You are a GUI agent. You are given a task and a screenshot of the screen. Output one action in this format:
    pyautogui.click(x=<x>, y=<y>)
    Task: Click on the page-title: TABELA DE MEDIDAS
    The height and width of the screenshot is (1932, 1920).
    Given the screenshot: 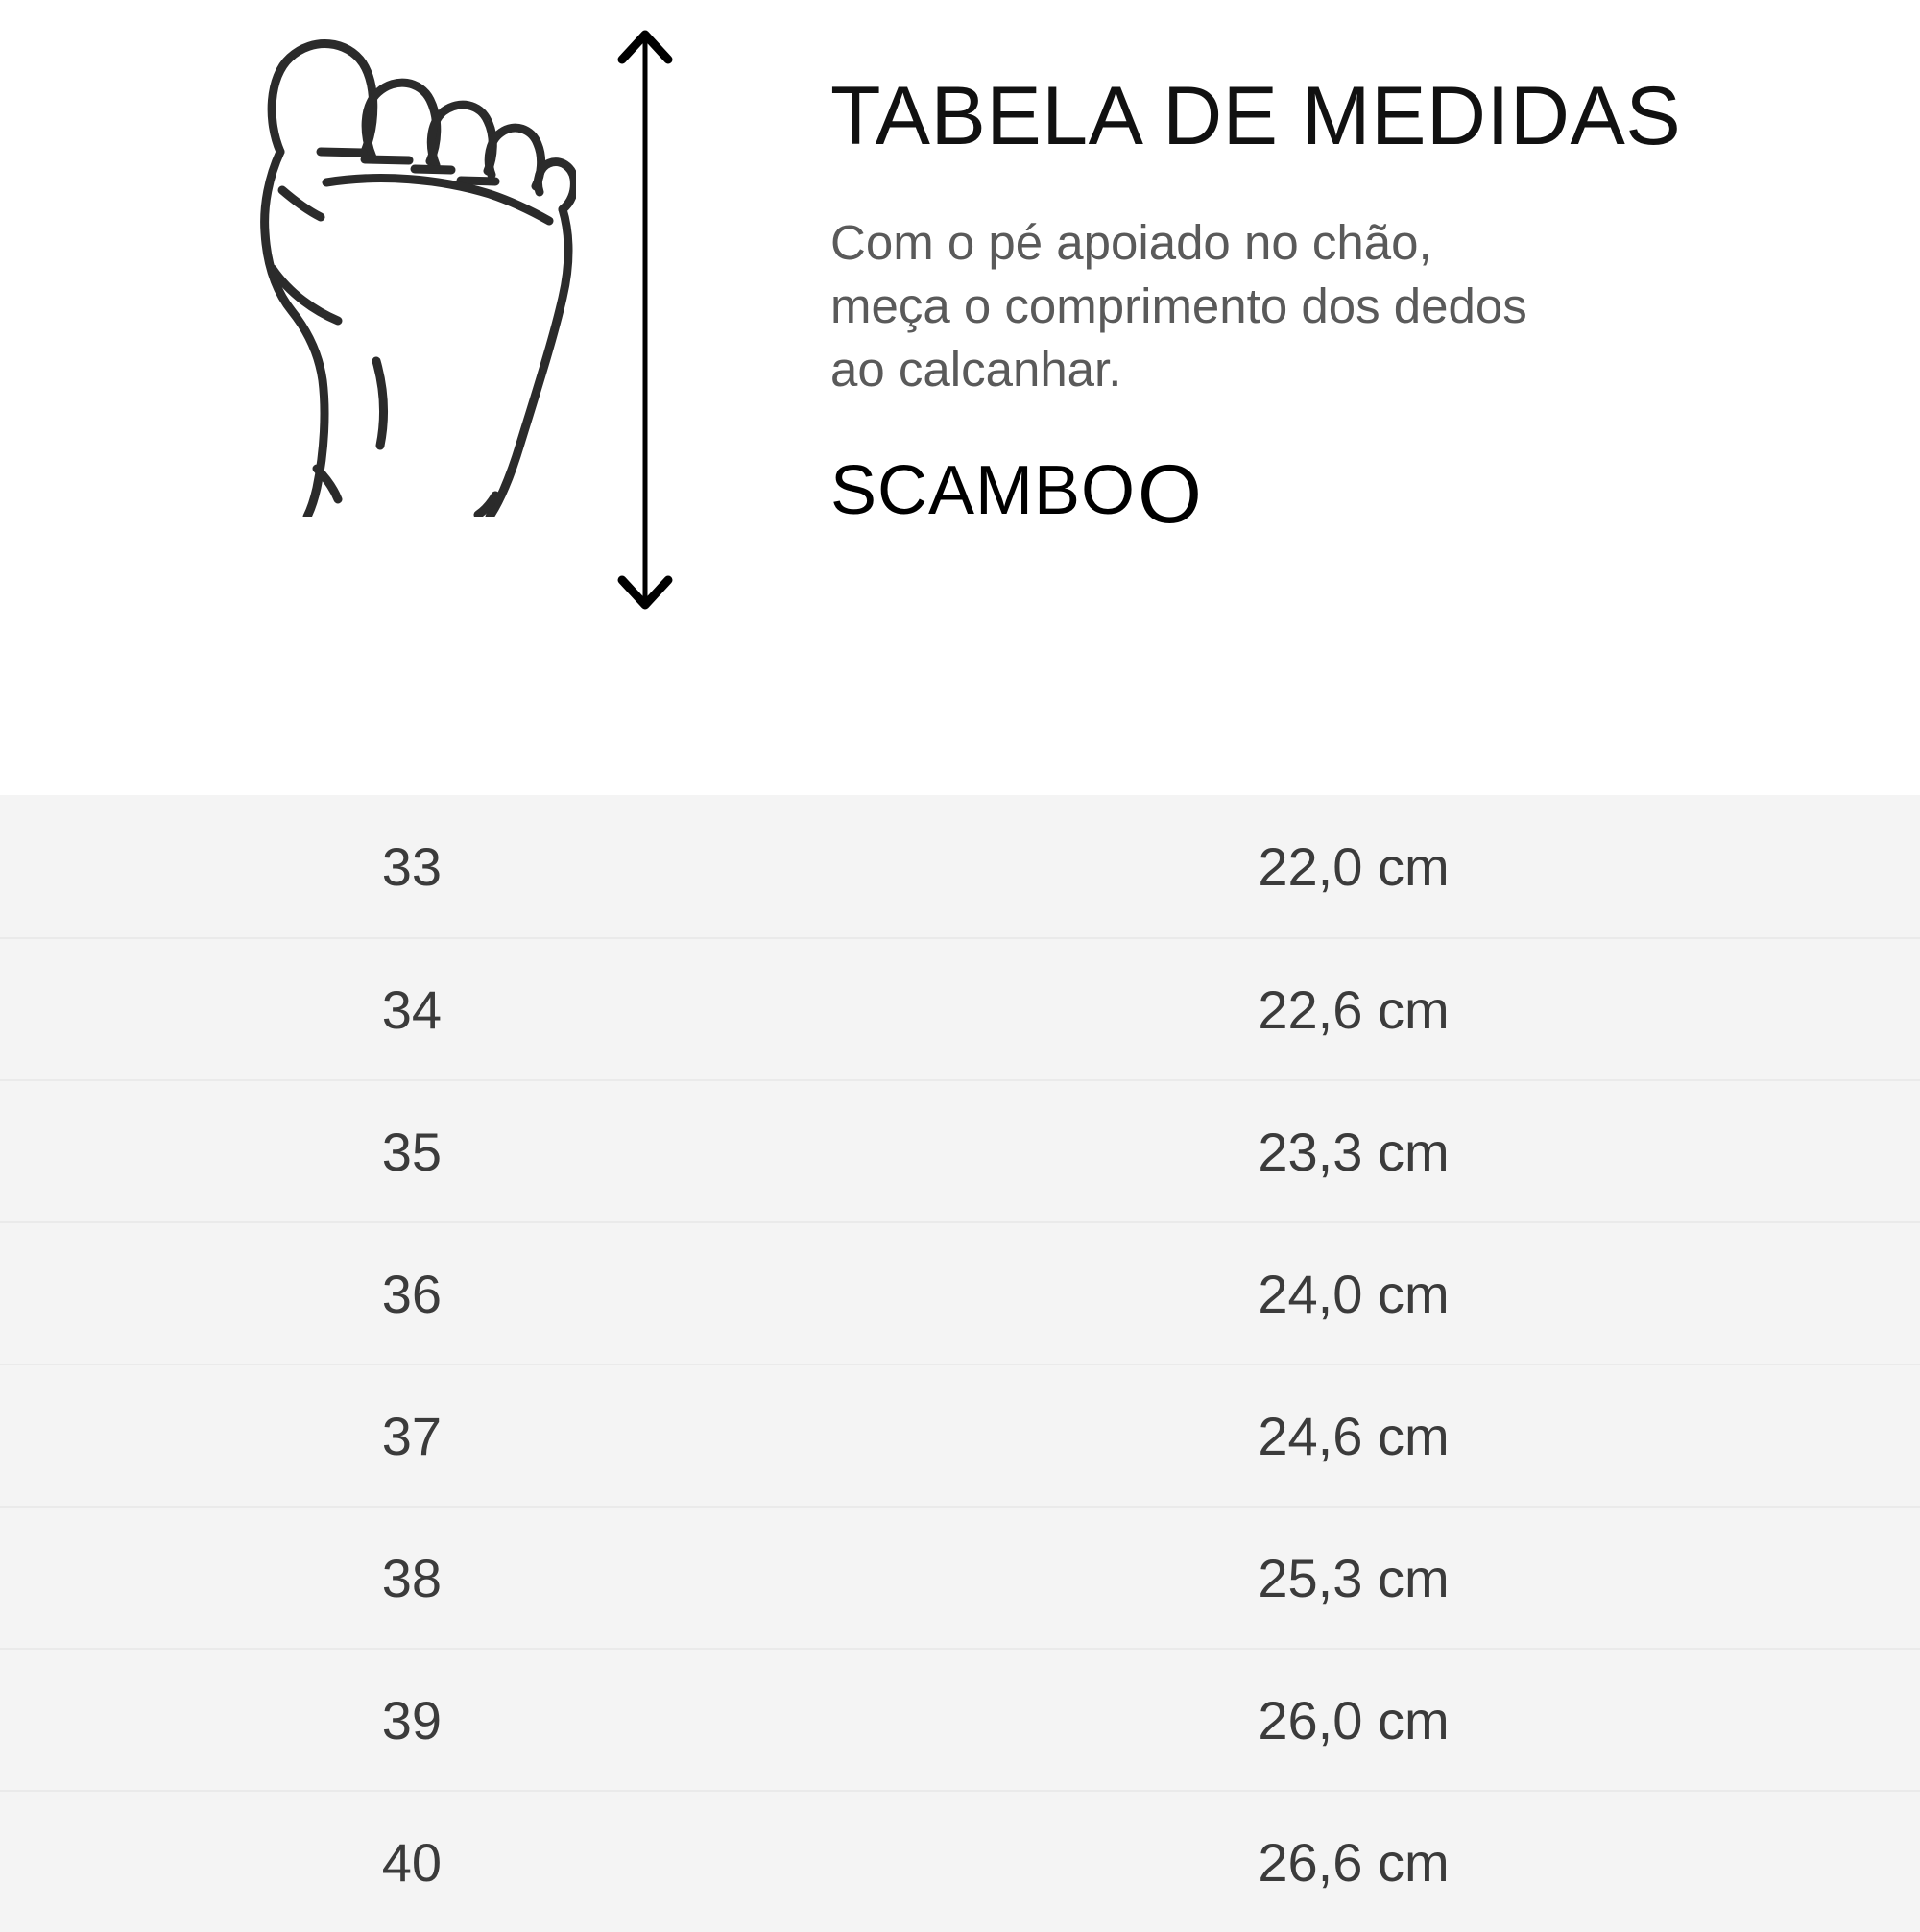 What is the action you would take?
    pyautogui.click(x=1256, y=116)
    